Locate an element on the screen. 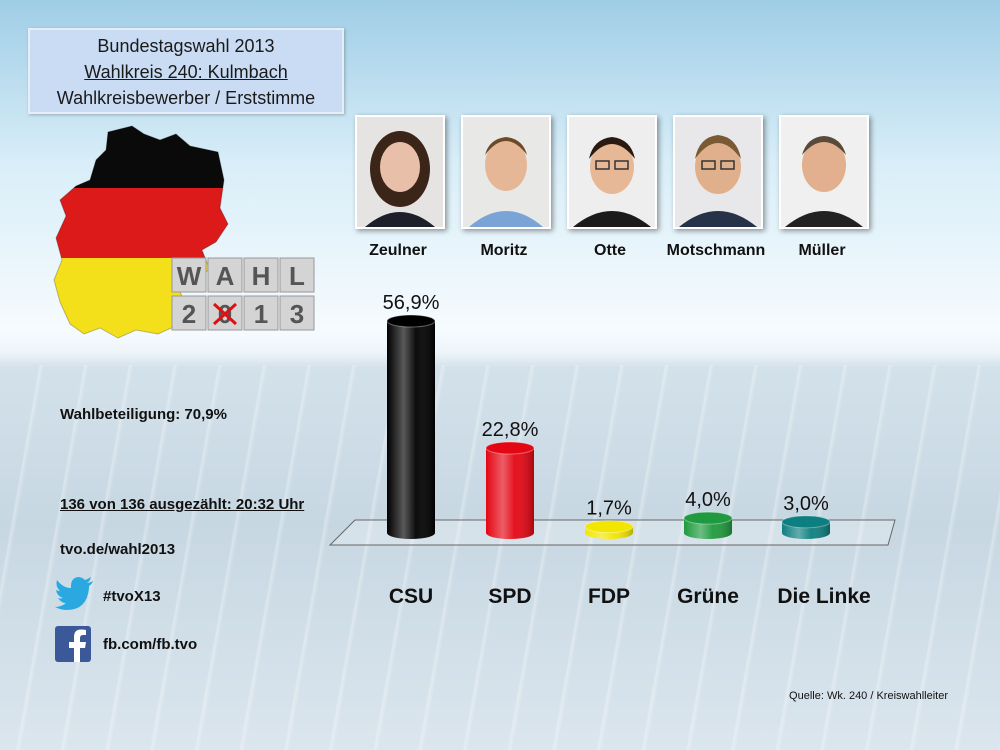 This screenshot has width=1000, height=750. candidate-name-otte: Otte is located at coordinates (610, 250).